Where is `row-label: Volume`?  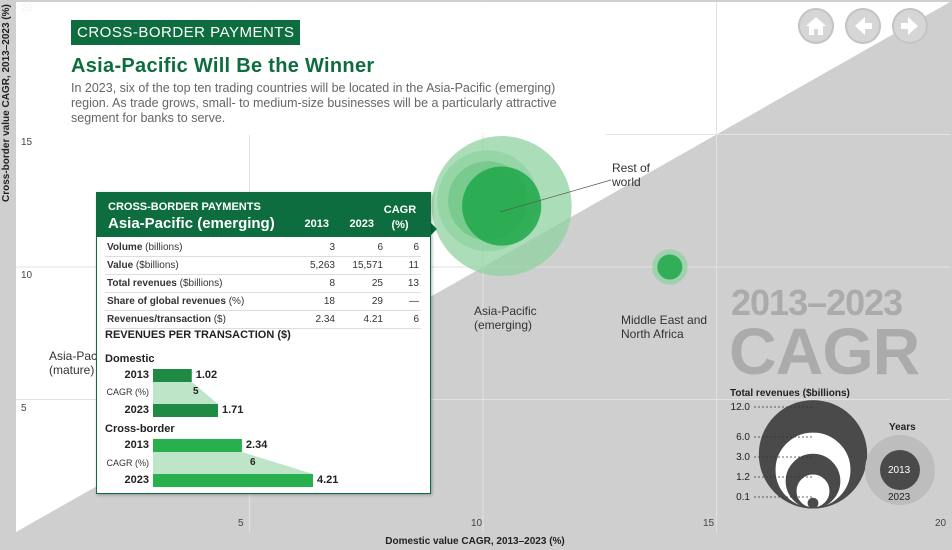 row-label: Volume is located at coordinates (125, 247).